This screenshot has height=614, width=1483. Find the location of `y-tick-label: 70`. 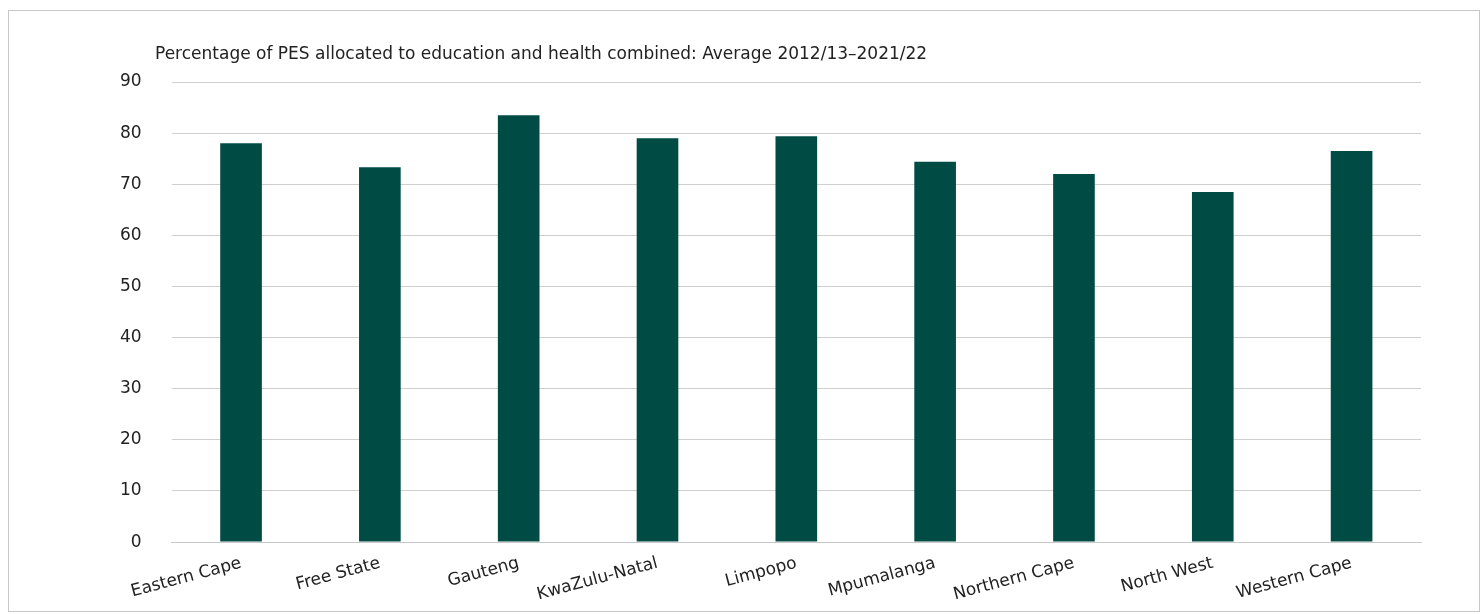

y-tick-label: 70 is located at coordinates (130, 182).